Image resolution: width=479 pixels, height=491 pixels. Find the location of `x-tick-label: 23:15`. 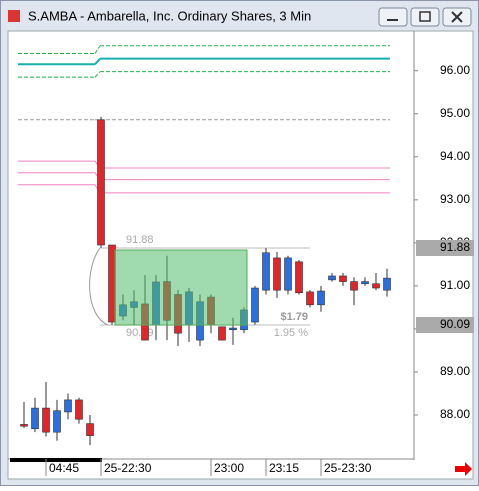

x-tick-label: 23:15 is located at coordinates (284, 468).